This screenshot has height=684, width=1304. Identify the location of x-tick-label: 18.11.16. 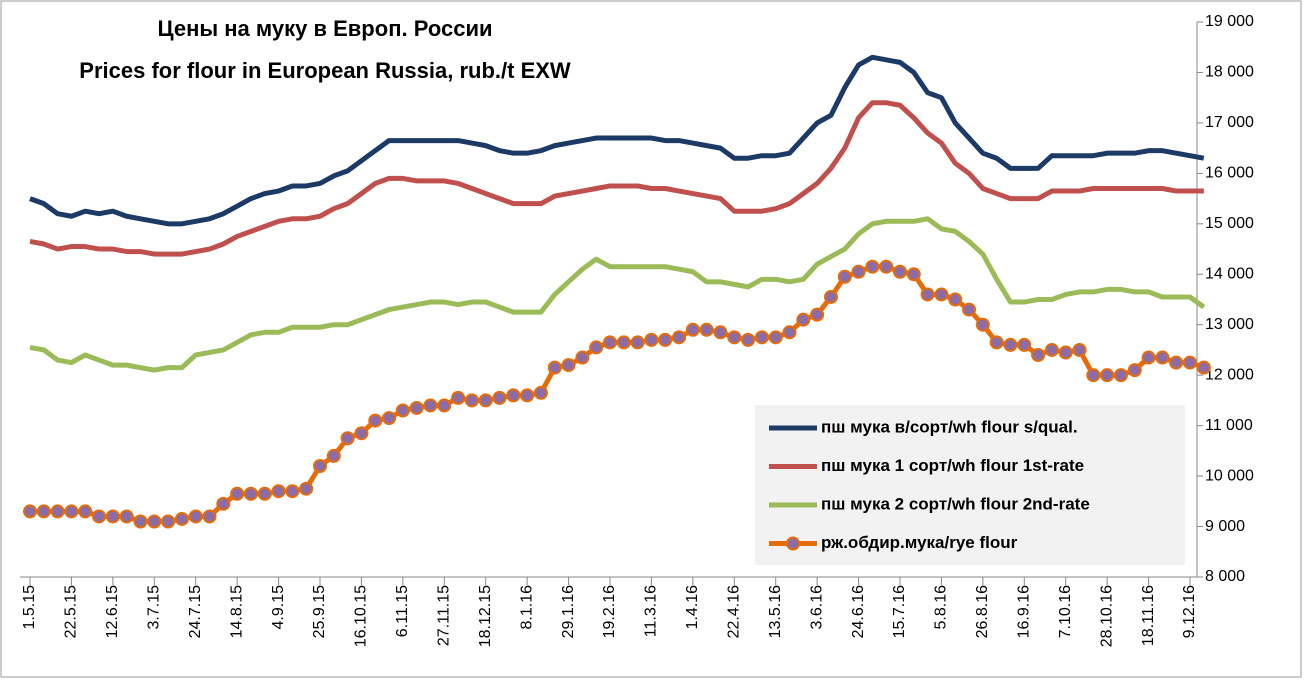
(1148, 615).